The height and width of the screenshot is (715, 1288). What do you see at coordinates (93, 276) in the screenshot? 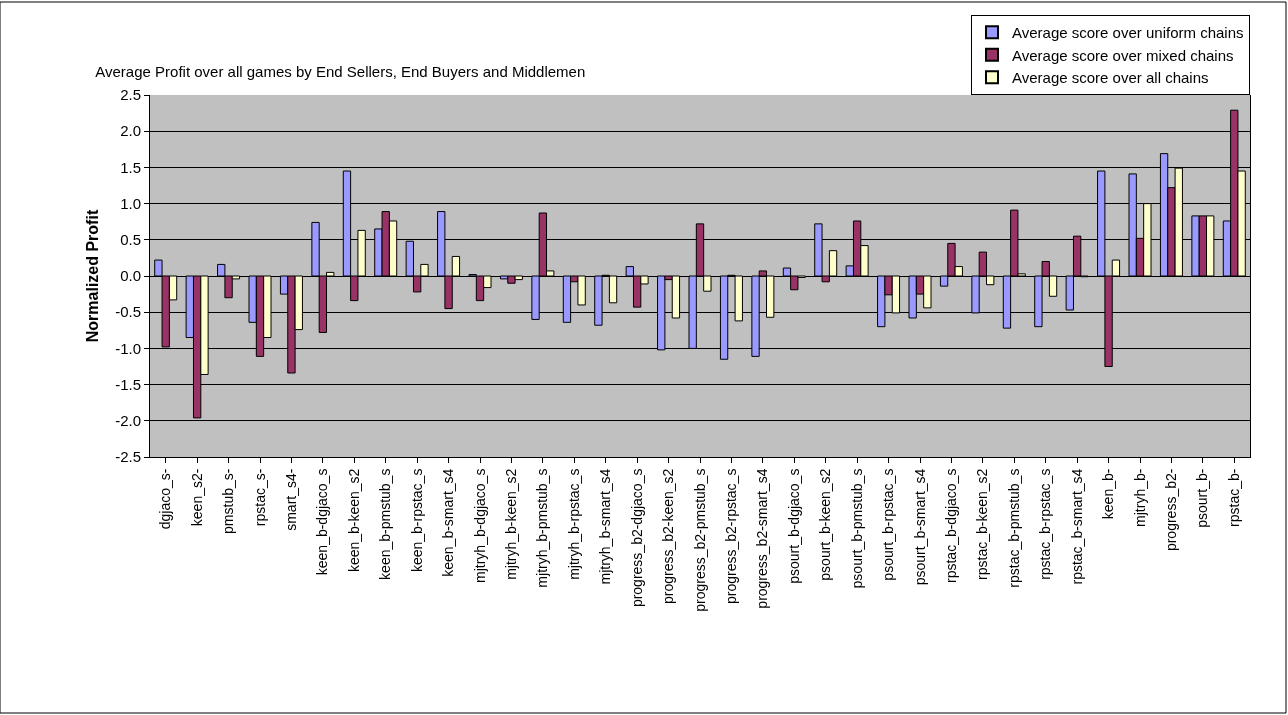
I see `y-axis-title: Normalized Profit` at bounding box center [93, 276].